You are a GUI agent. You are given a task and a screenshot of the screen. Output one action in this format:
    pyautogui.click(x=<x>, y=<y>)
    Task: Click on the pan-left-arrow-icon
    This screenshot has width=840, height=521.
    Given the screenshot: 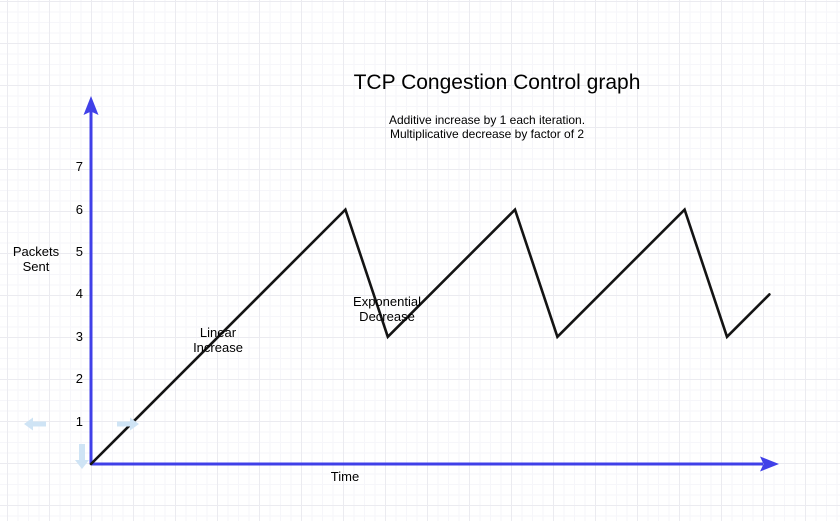 What is the action you would take?
    pyautogui.click(x=35, y=424)
    